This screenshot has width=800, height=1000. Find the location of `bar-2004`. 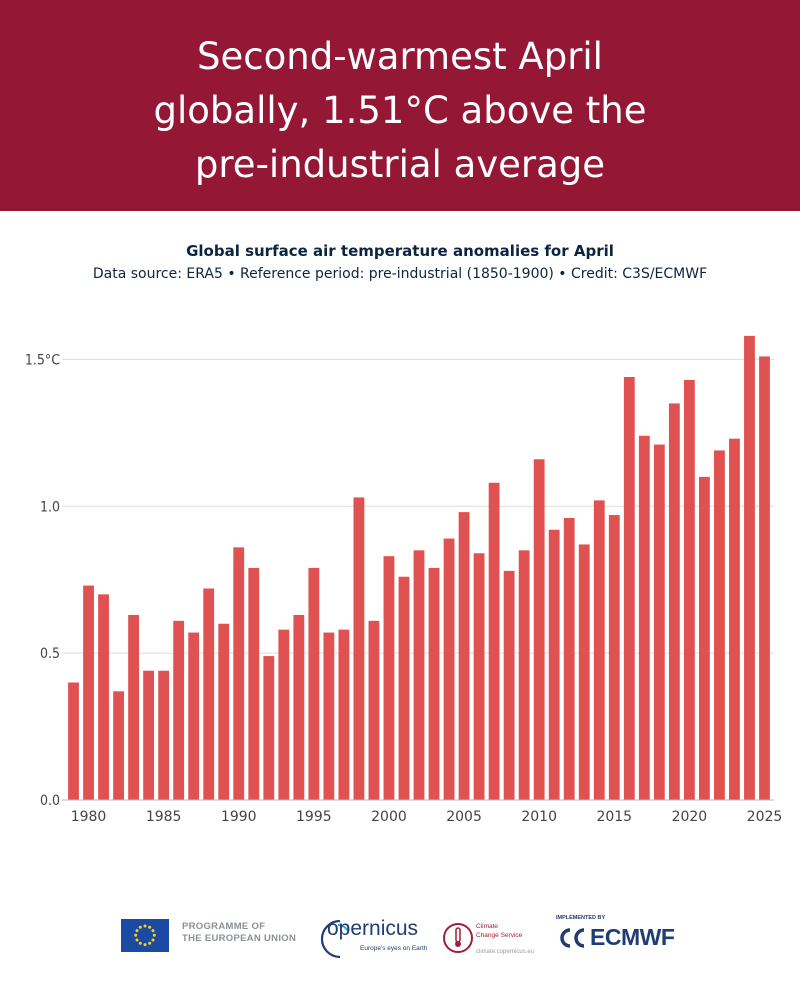

bar-2004 is located at coordinates (449, 669).